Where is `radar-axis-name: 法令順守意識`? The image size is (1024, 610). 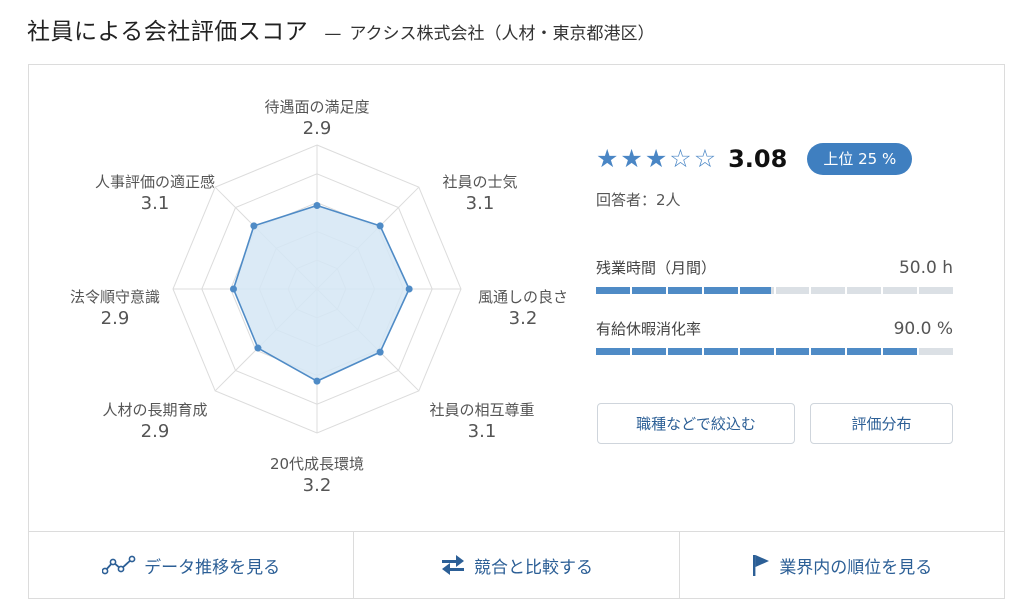 radar-axis-name: 法令順守意識 is located at coordinates (115, 297).